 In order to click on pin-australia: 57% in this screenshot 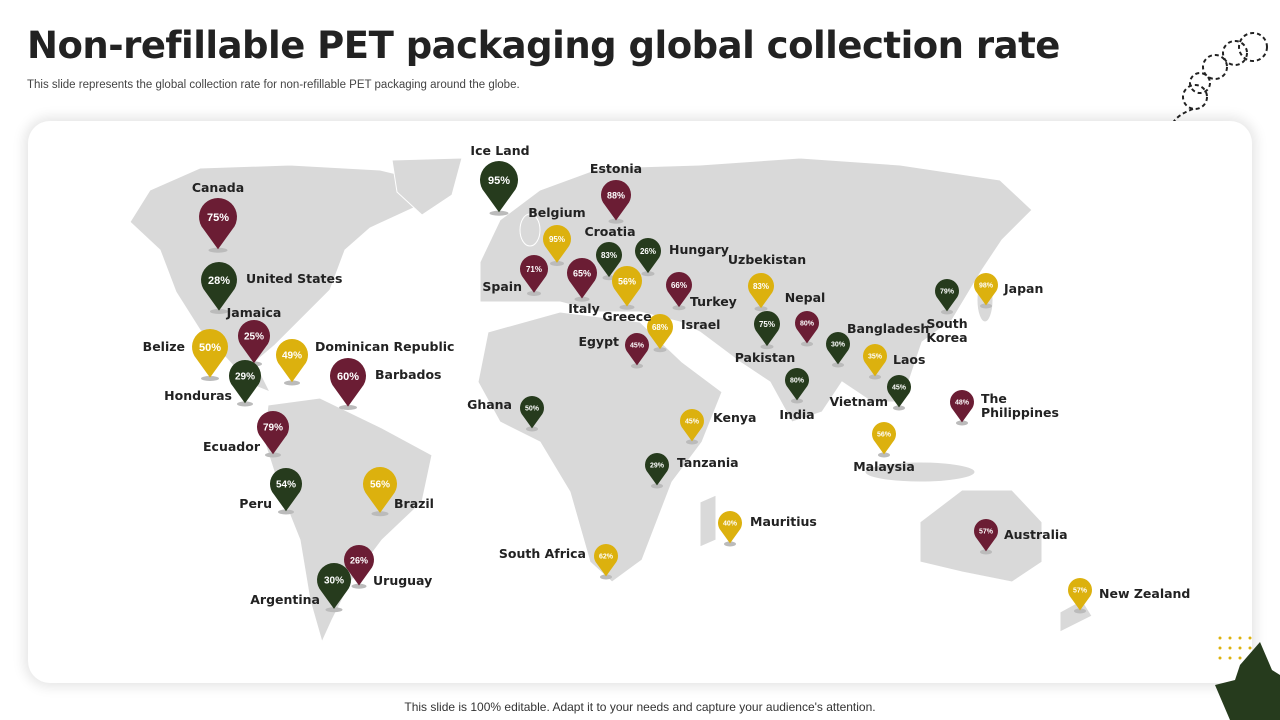, I will do `click(986, 536)`.